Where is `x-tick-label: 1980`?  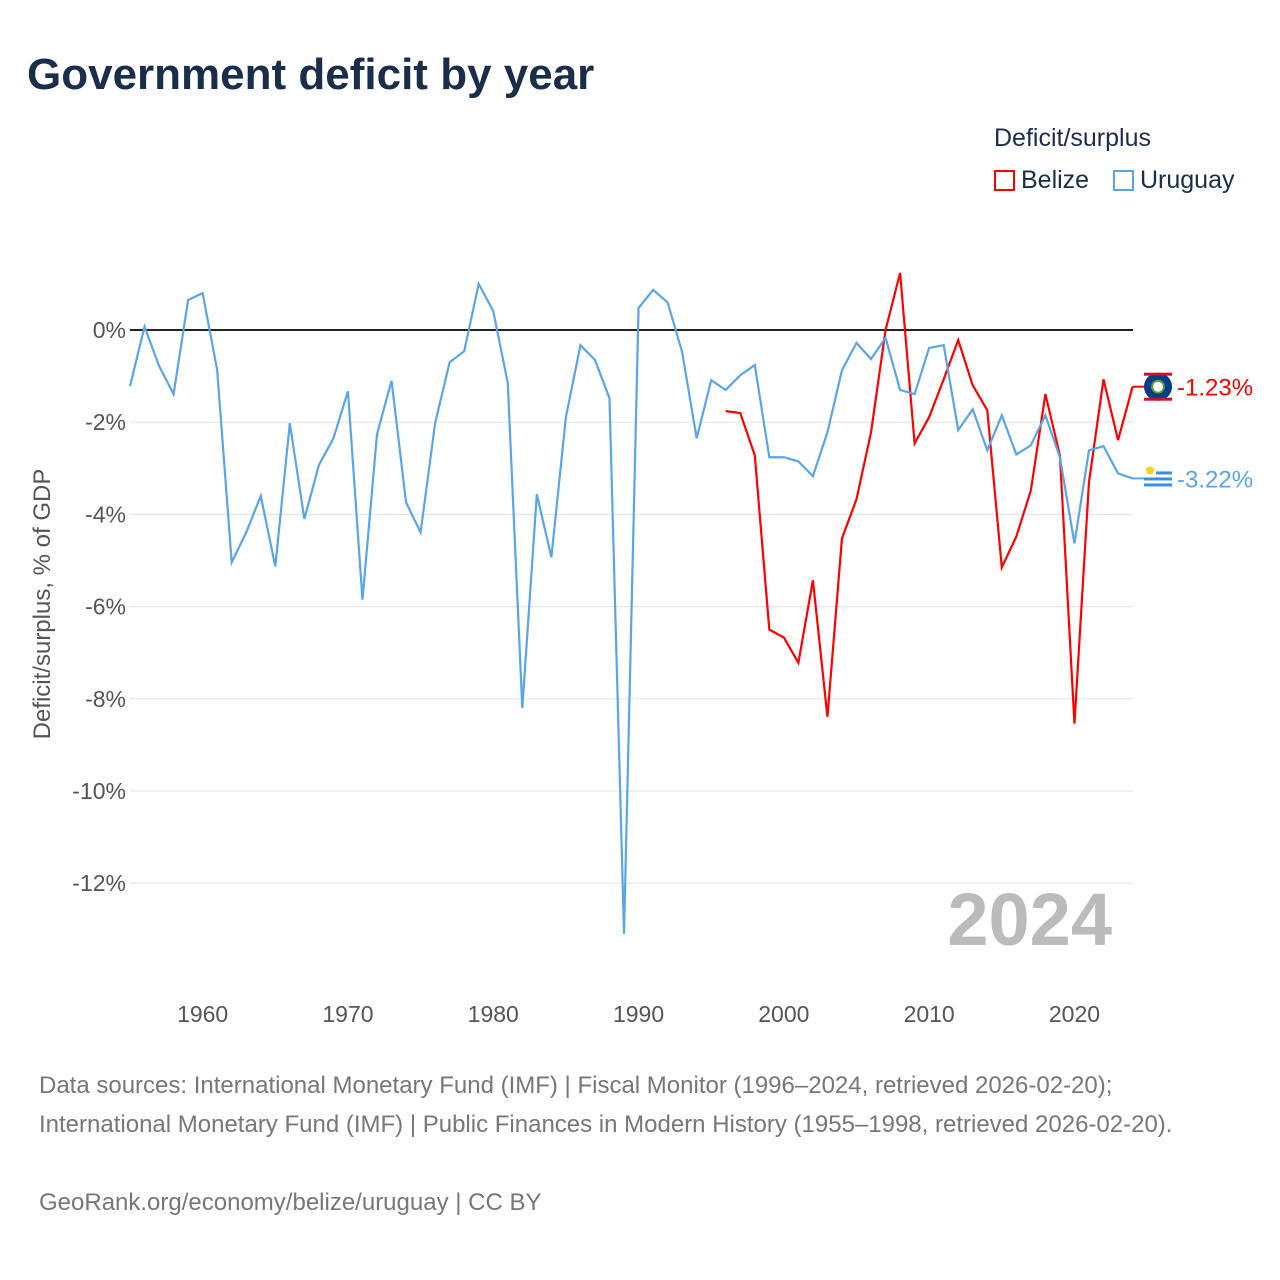 x-tick-label: 1980 is located at coordinates (493, 1014).